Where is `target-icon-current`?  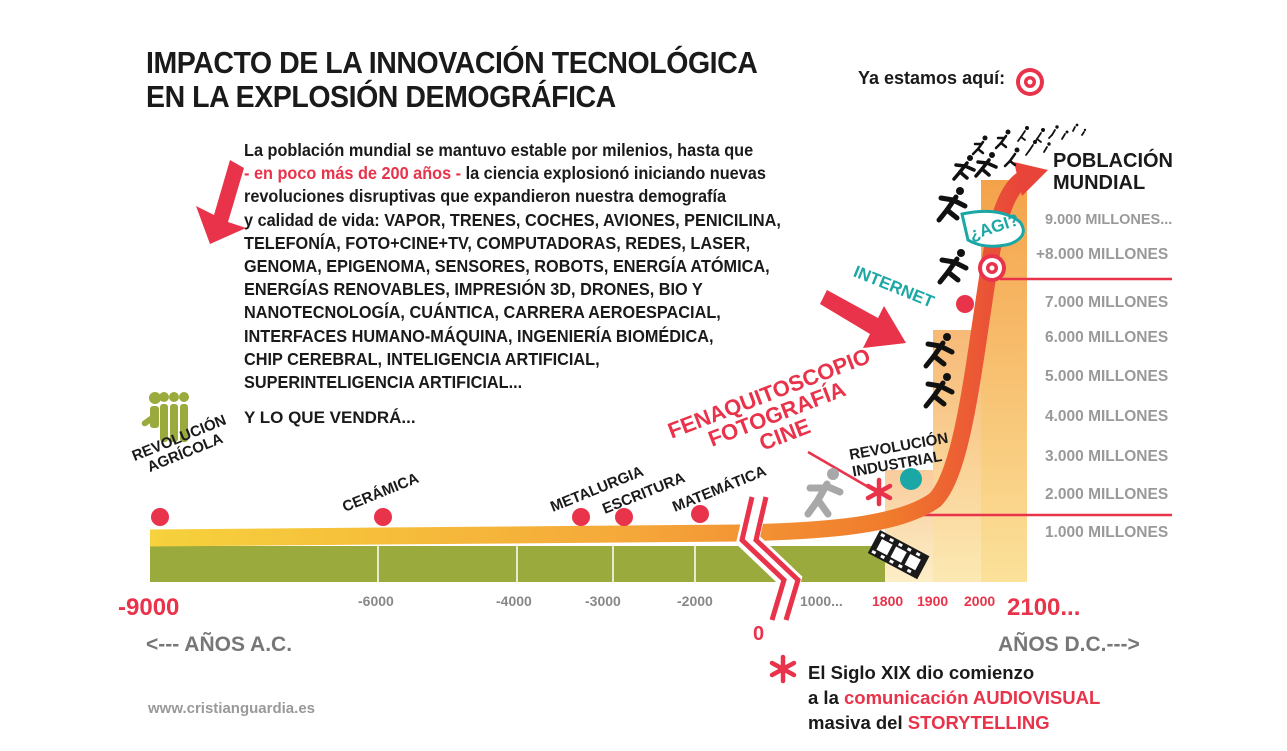 target-icon-current is located at coordinates (992, 268).